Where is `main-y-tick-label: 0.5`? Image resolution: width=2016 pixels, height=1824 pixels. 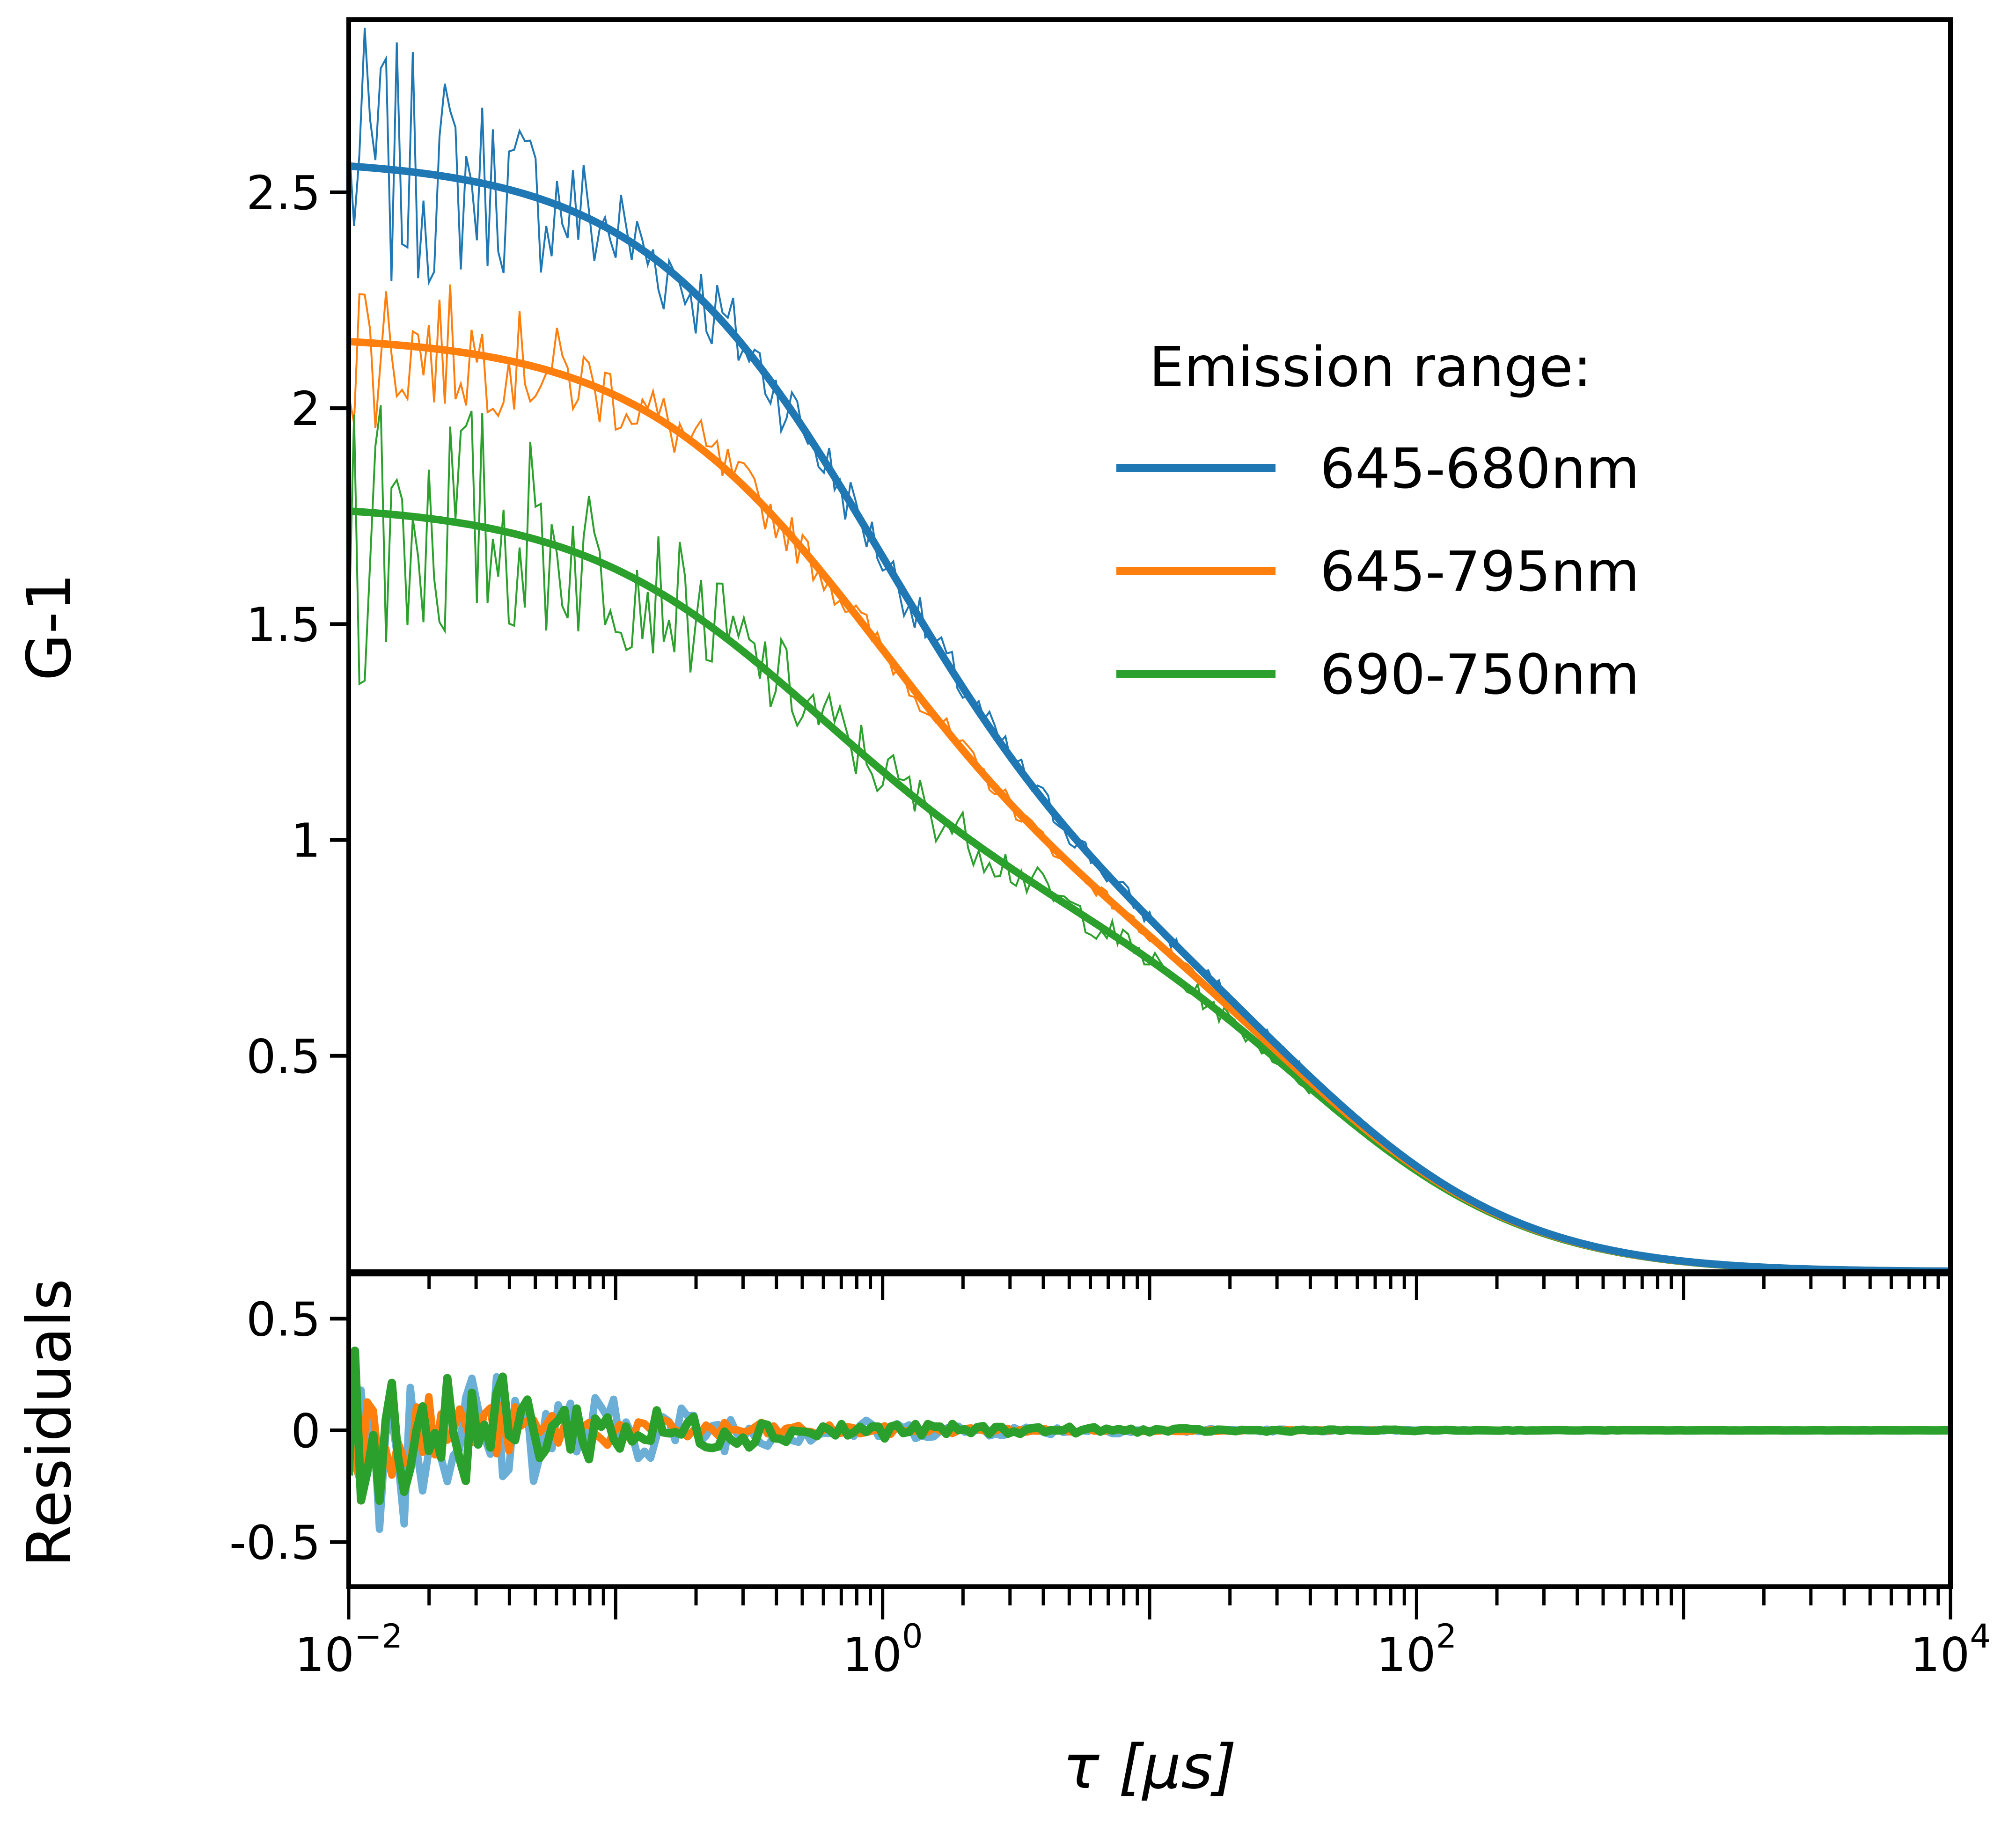 main-y-tick-label: 0.5 is located at coordinates (283, 1056).